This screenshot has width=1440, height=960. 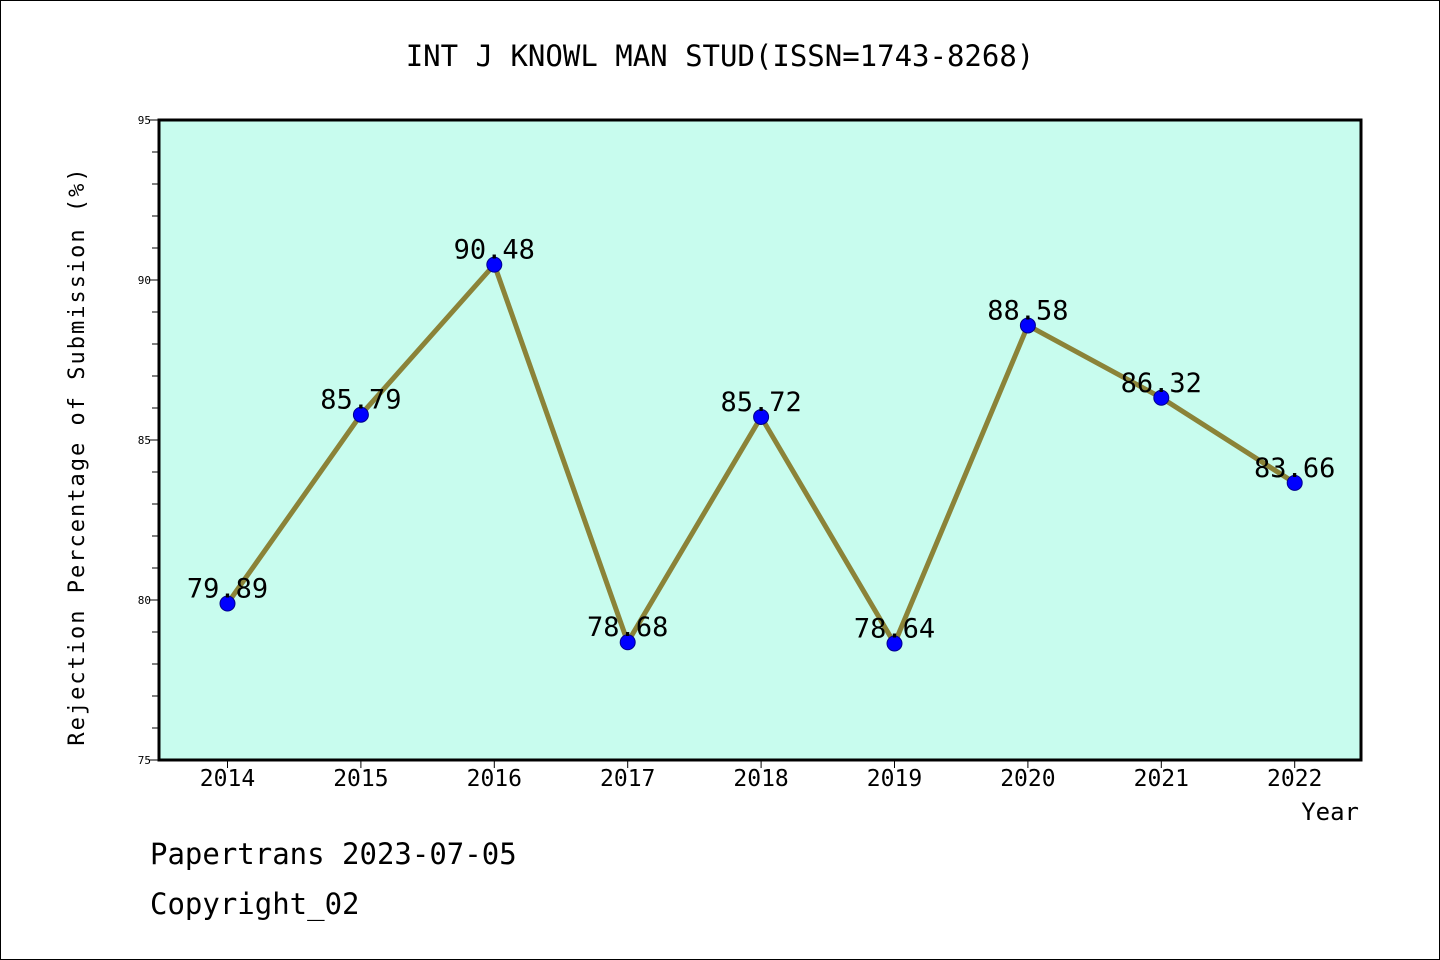 I want to click on x-tick-label: 2018, so click(x=760, y=779).